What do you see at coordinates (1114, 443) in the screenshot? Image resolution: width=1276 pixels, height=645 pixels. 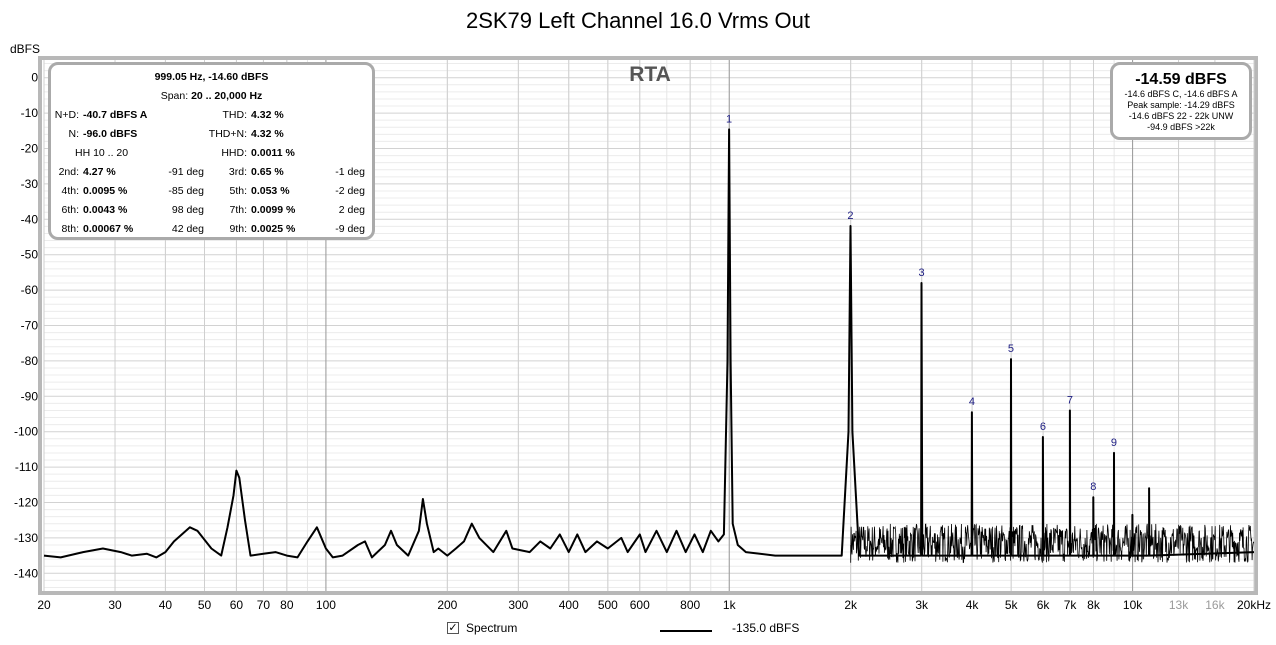 I see `harmonic-marker-9: 9` at bounding box center [1114, 443].